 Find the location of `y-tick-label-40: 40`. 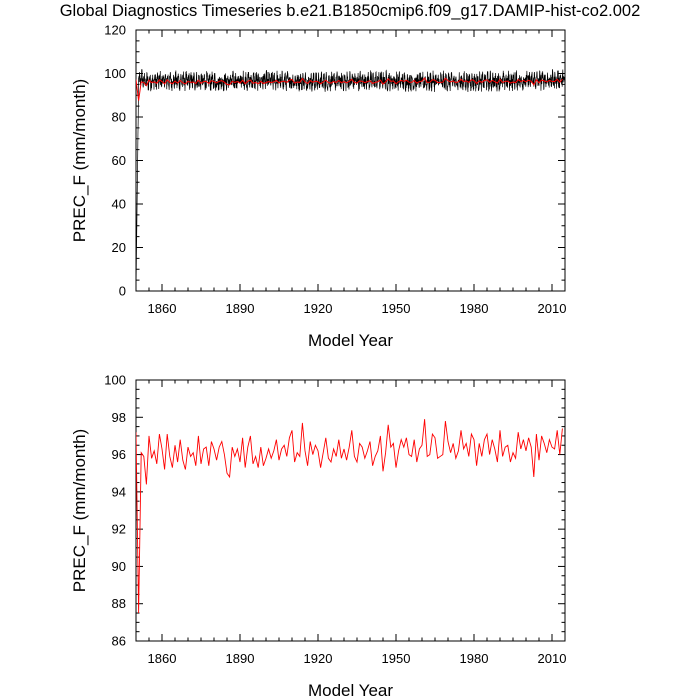

y-tick-label-40: 40 is located at coordinates (119, 204).